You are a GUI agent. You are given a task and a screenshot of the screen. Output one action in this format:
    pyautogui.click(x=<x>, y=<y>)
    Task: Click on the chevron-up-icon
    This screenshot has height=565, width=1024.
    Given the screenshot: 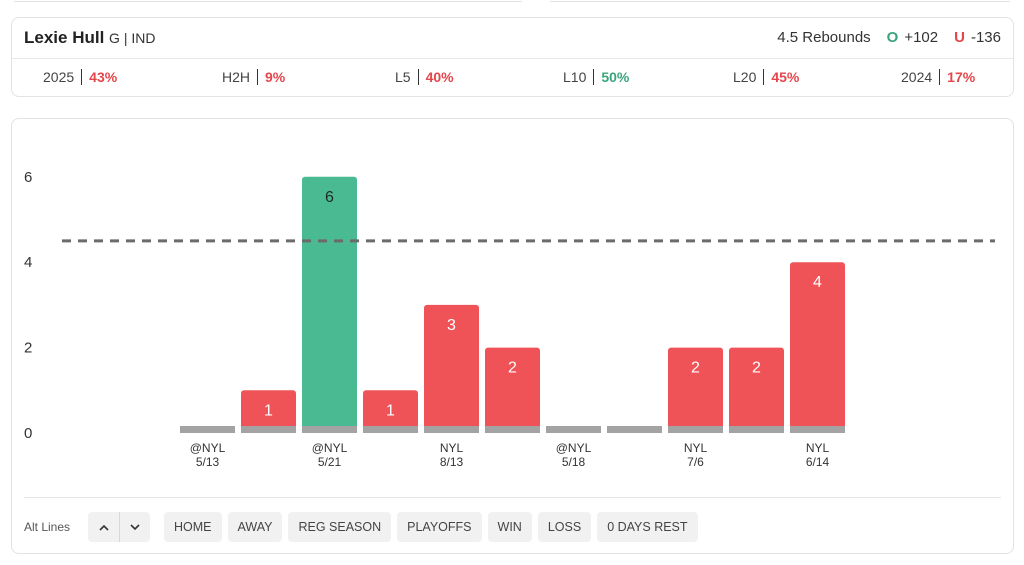 What is the action you would take?
    pyautogui.click(x=103, y=527)
    